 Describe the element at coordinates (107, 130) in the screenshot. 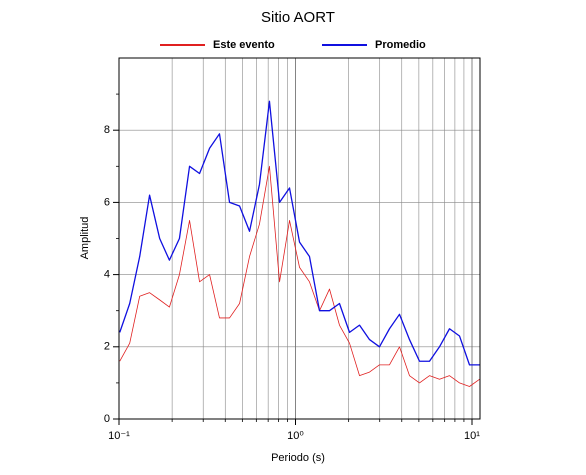

I see `y-tick-label: 8` at that location.